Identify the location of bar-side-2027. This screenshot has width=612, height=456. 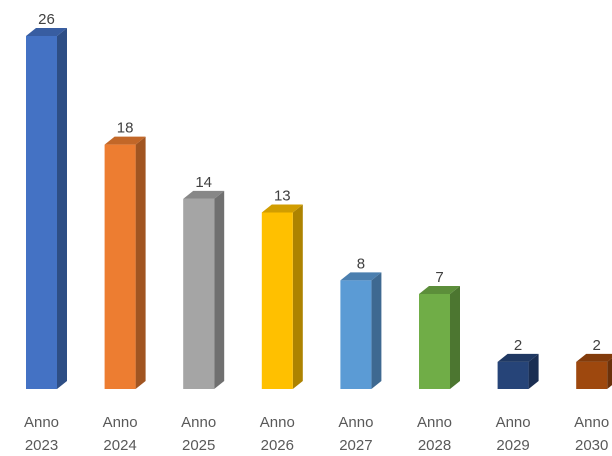
(376, 330).